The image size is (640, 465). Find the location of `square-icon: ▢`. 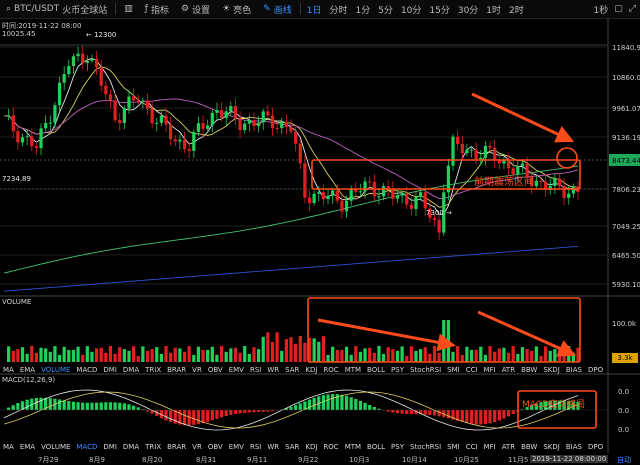

square-icon: ▢ is located at coordinates (618, 8).